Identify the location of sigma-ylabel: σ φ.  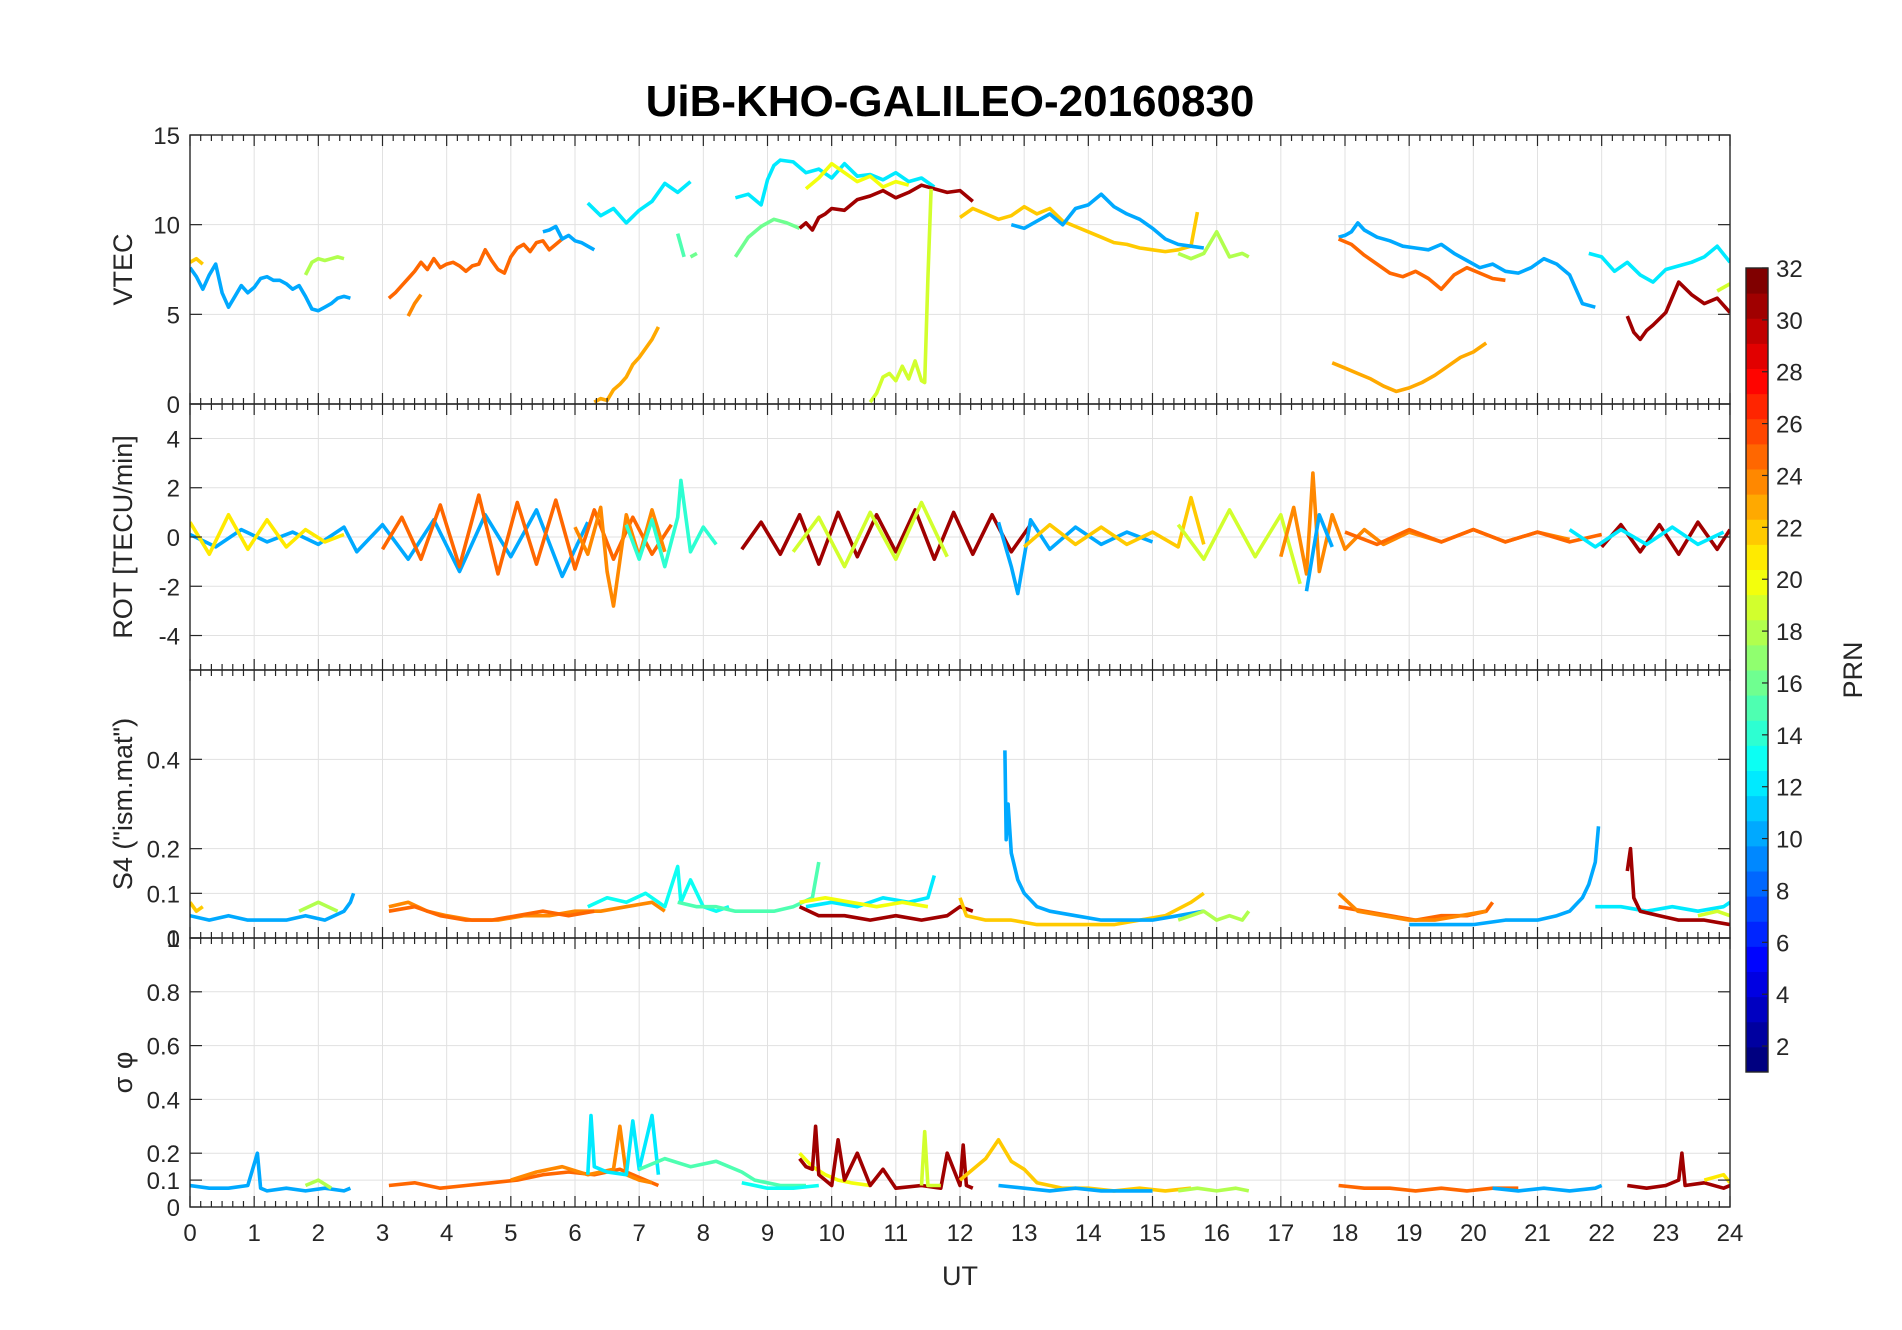
(123, 1073).